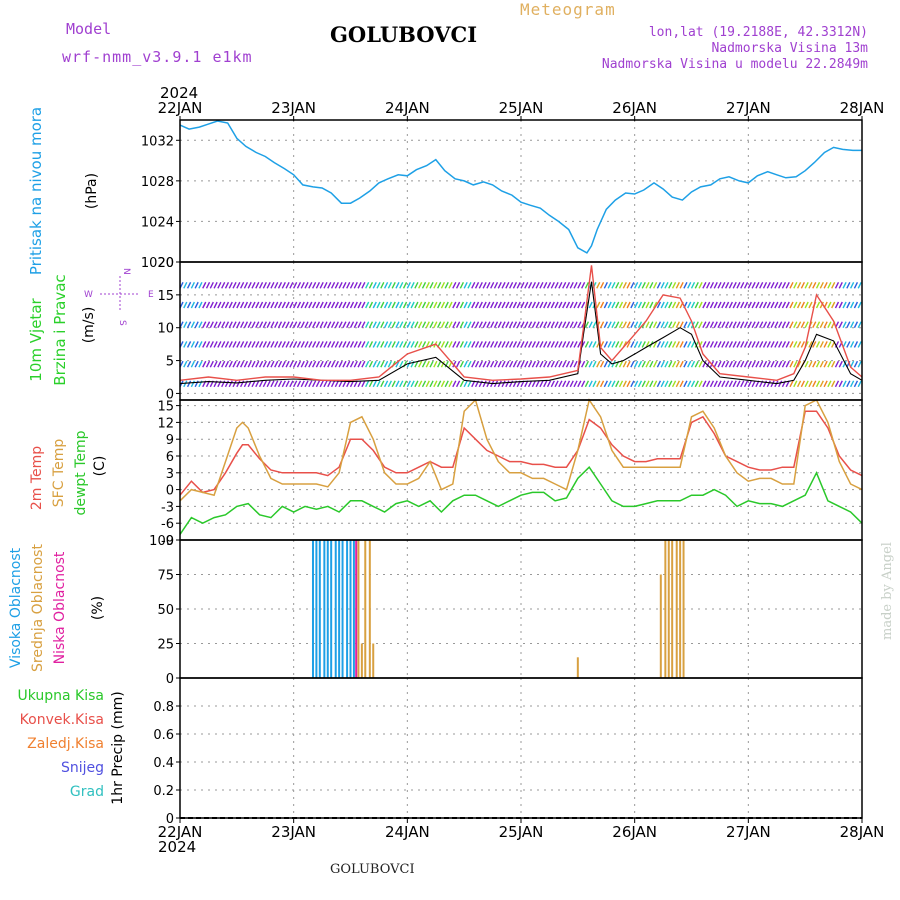 Image resolution: width=900 pixels, height=900 pixels. Describe the element at coordinates (634, 108) in the screenshot. I see `x-tick-label-top: 26JAN` at that location.